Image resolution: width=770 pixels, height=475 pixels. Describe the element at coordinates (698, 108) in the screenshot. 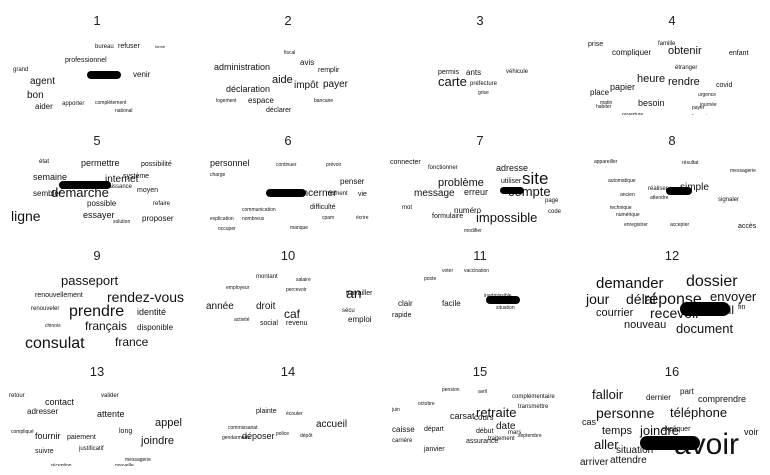

I see `cloud-word: payer` at that location.